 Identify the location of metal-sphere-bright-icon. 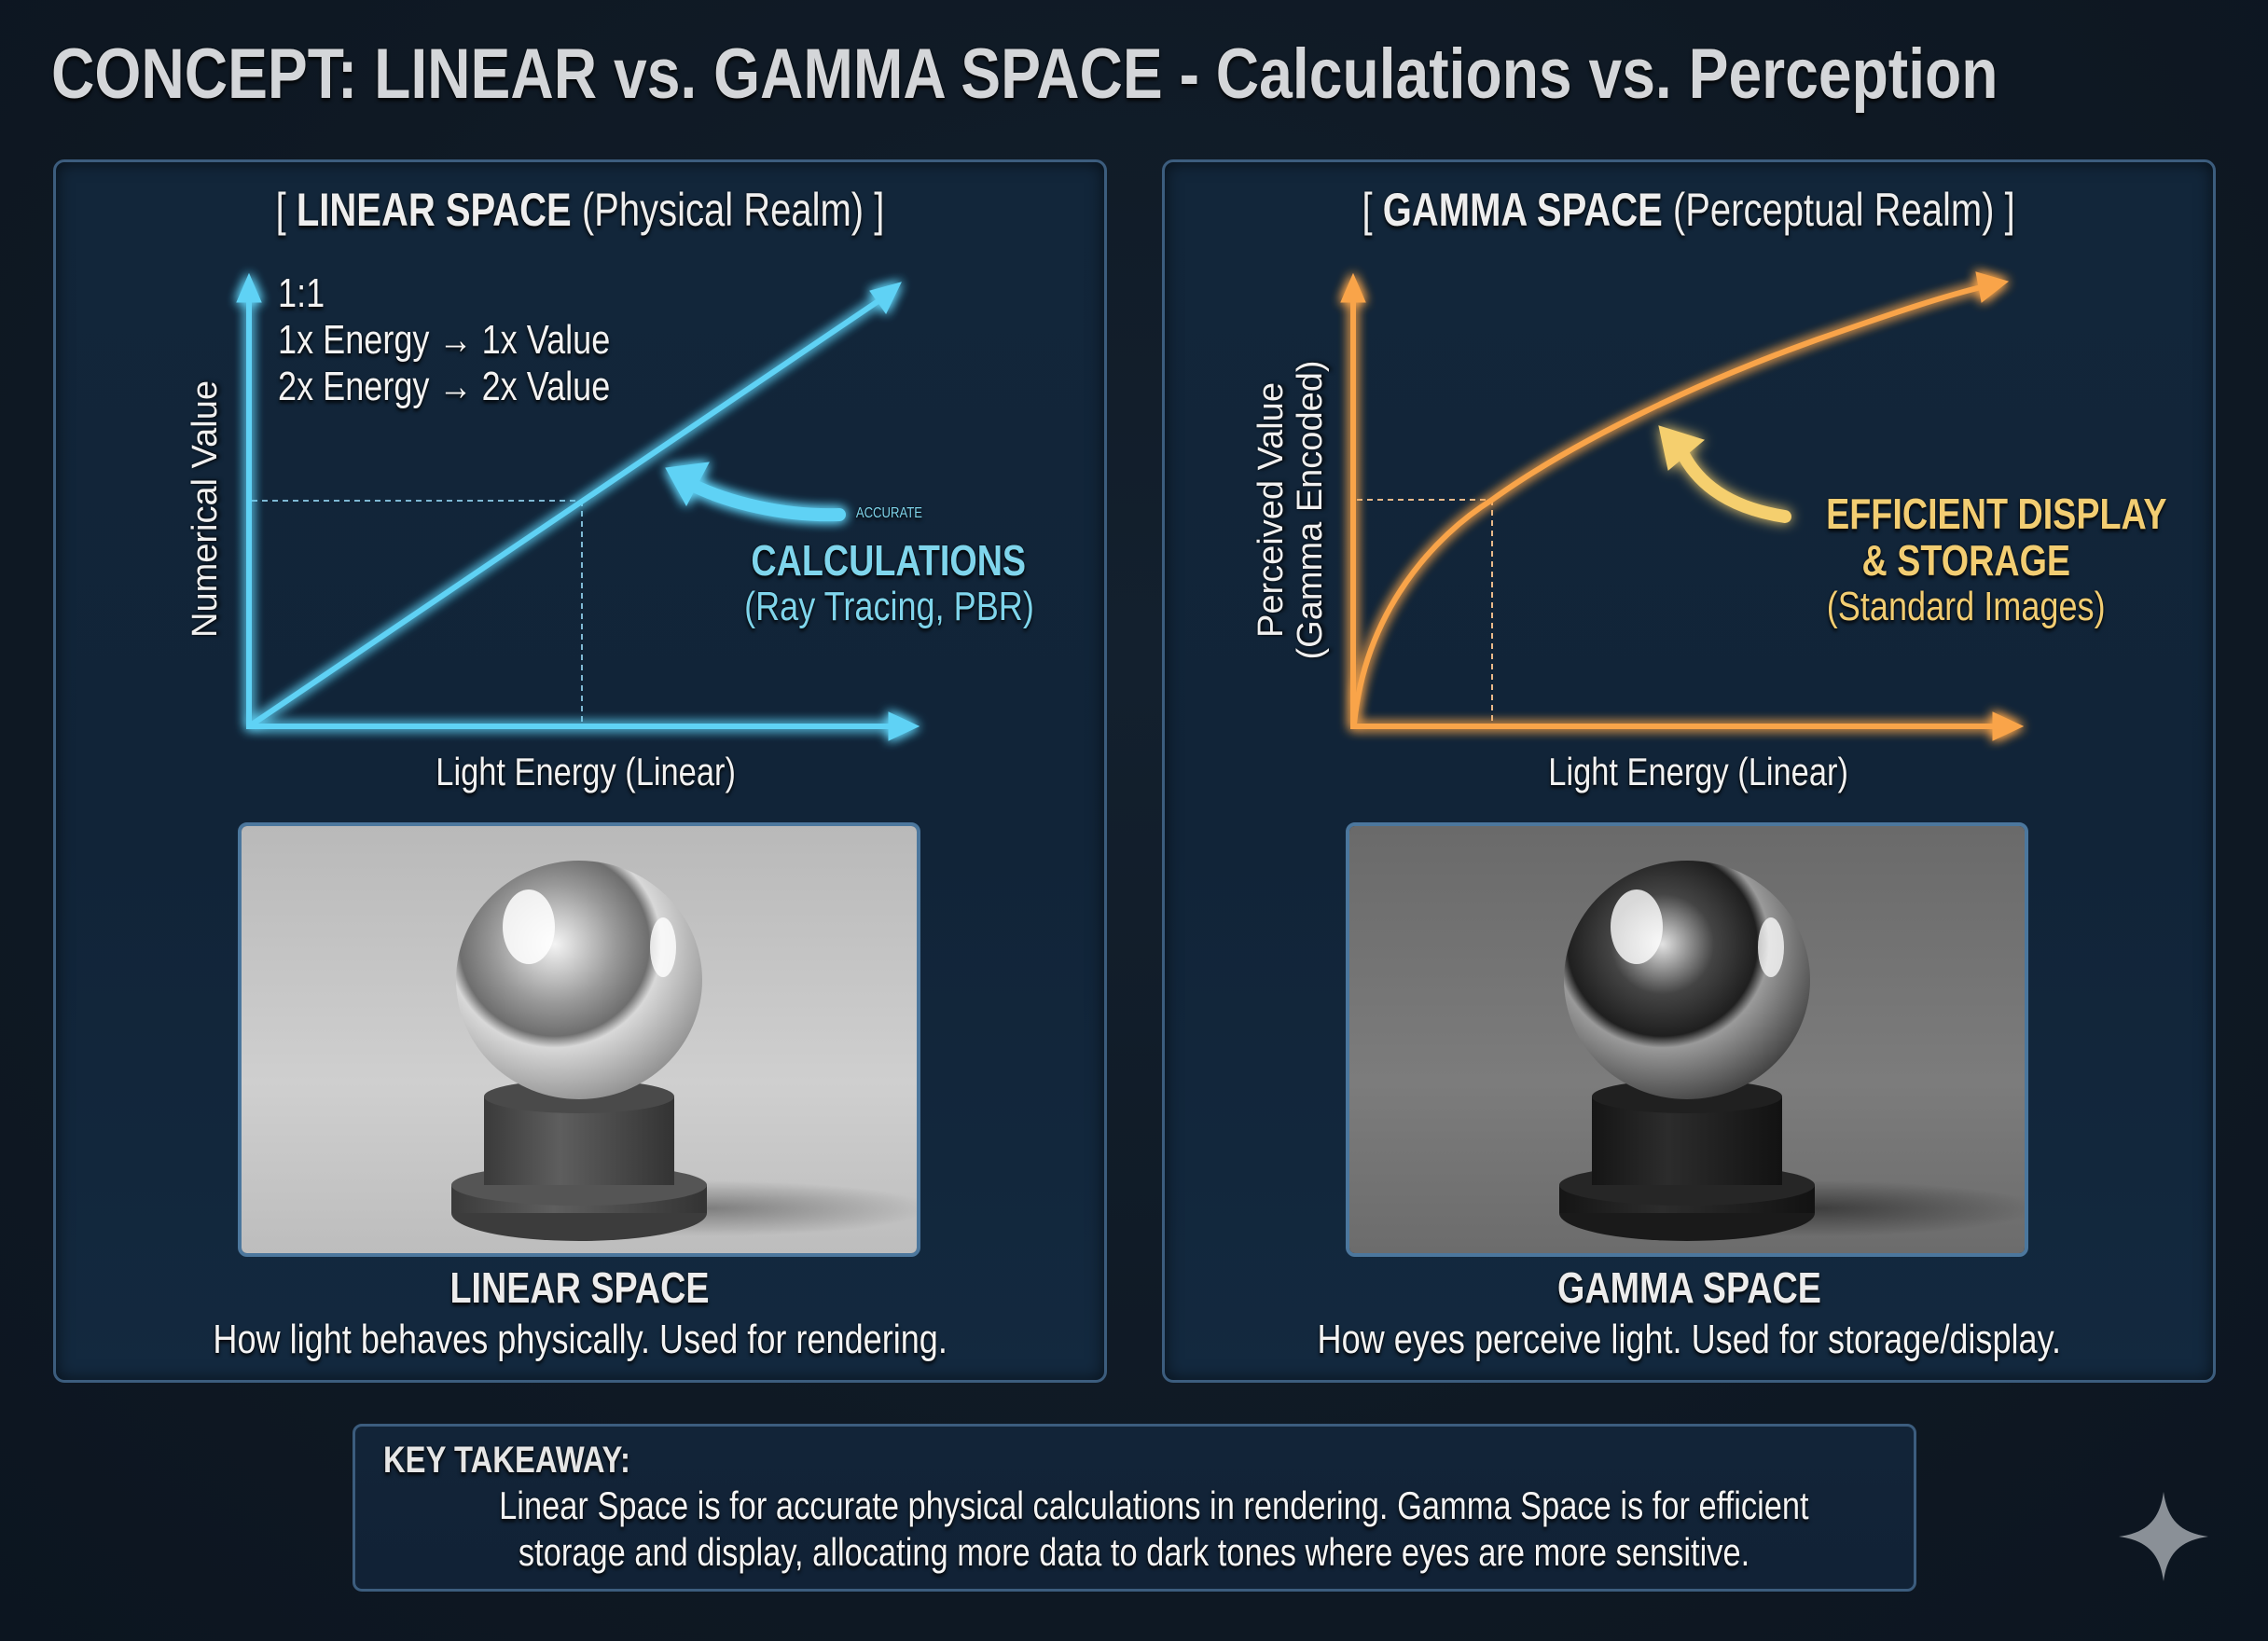
(579, 1039).